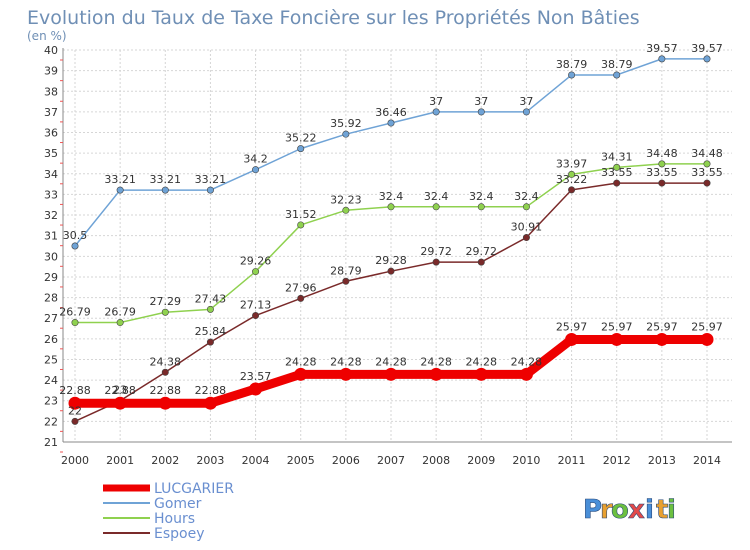  I want to click on y-tick-label: 26, so click(51, 339).